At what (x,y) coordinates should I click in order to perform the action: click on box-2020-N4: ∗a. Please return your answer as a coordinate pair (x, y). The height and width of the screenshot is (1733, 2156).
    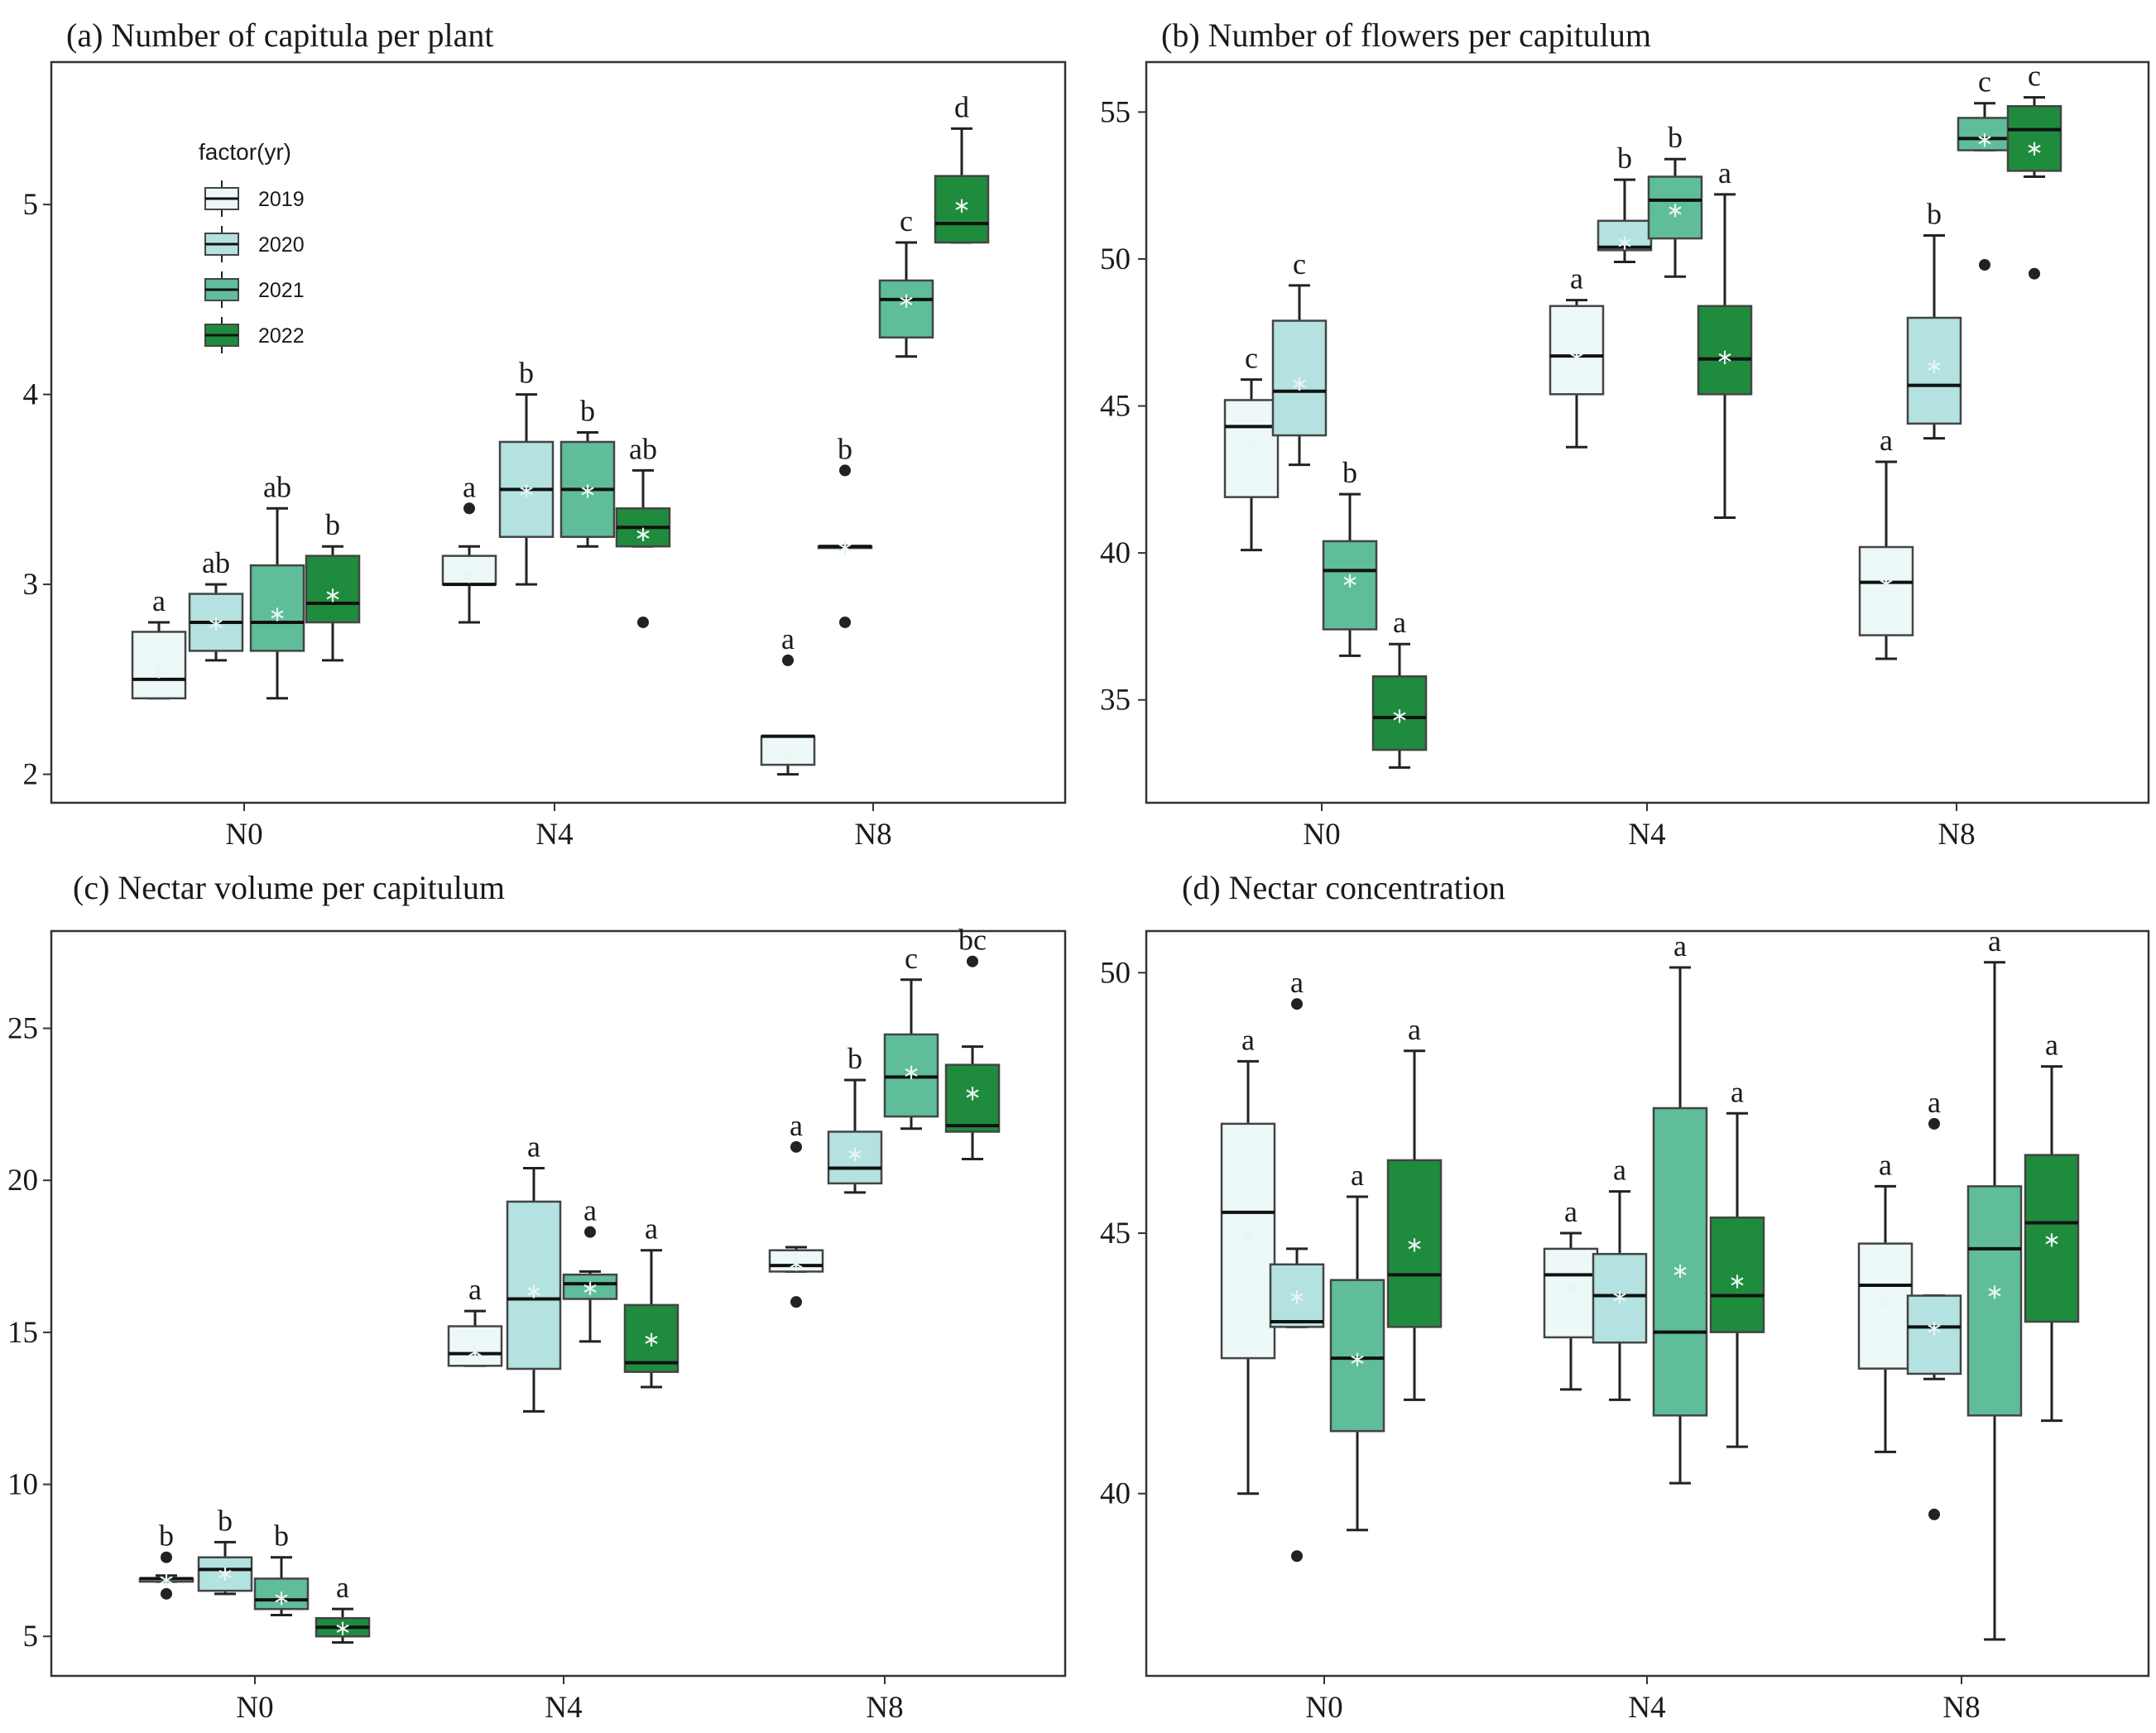
    Looking at the image, I should click on (534, 1272).